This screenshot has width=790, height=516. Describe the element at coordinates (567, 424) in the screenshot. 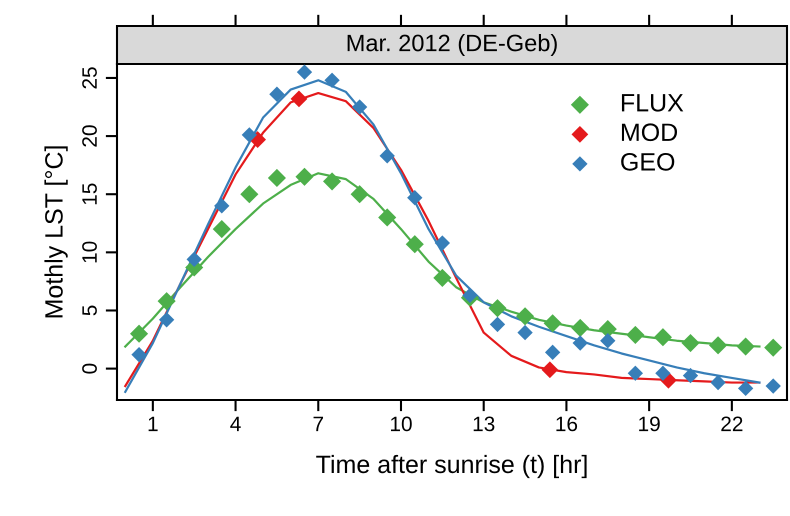

I see `x-tick-label: 16` at that location.